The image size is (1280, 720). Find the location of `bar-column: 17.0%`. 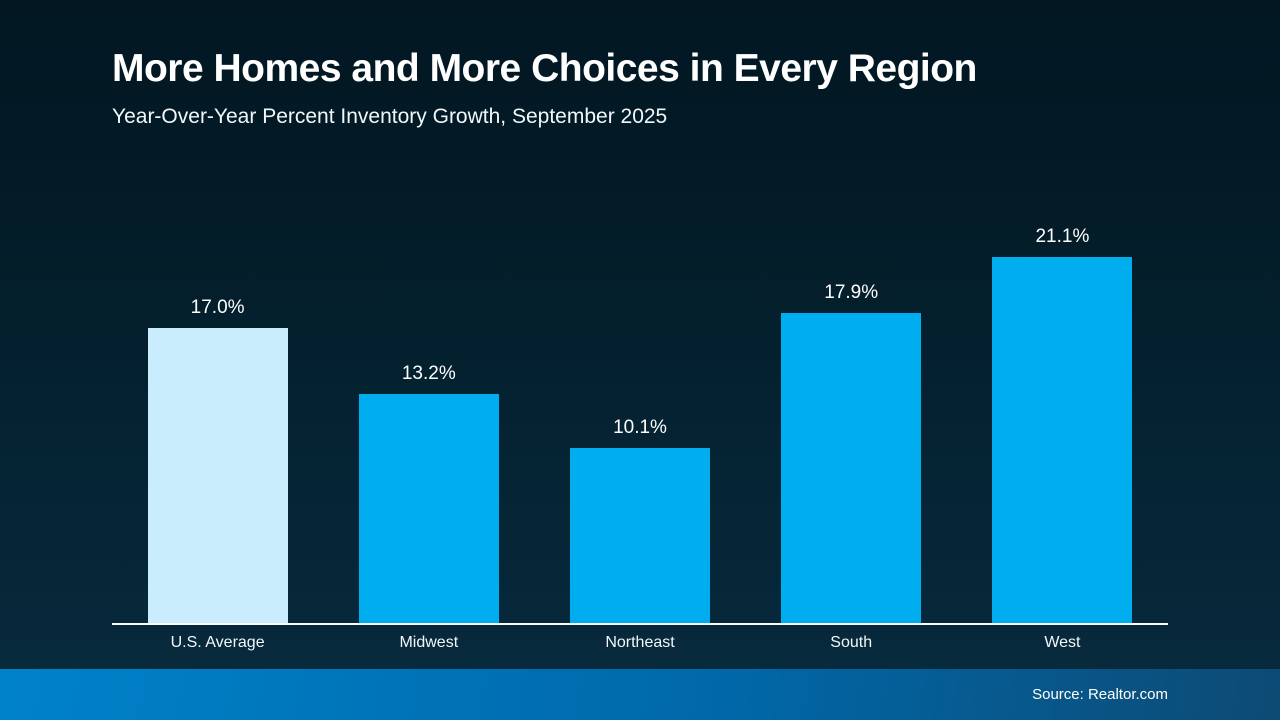

bar-column: 17.0% is located at coordinates (217, 460).